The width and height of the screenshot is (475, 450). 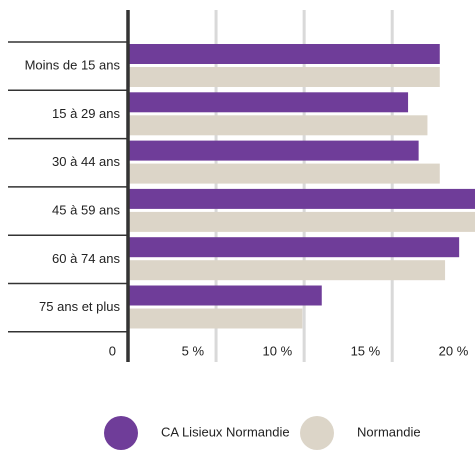 I want to click on y-tick-label: 60 à 74 ans, so click(x=86, y=258).